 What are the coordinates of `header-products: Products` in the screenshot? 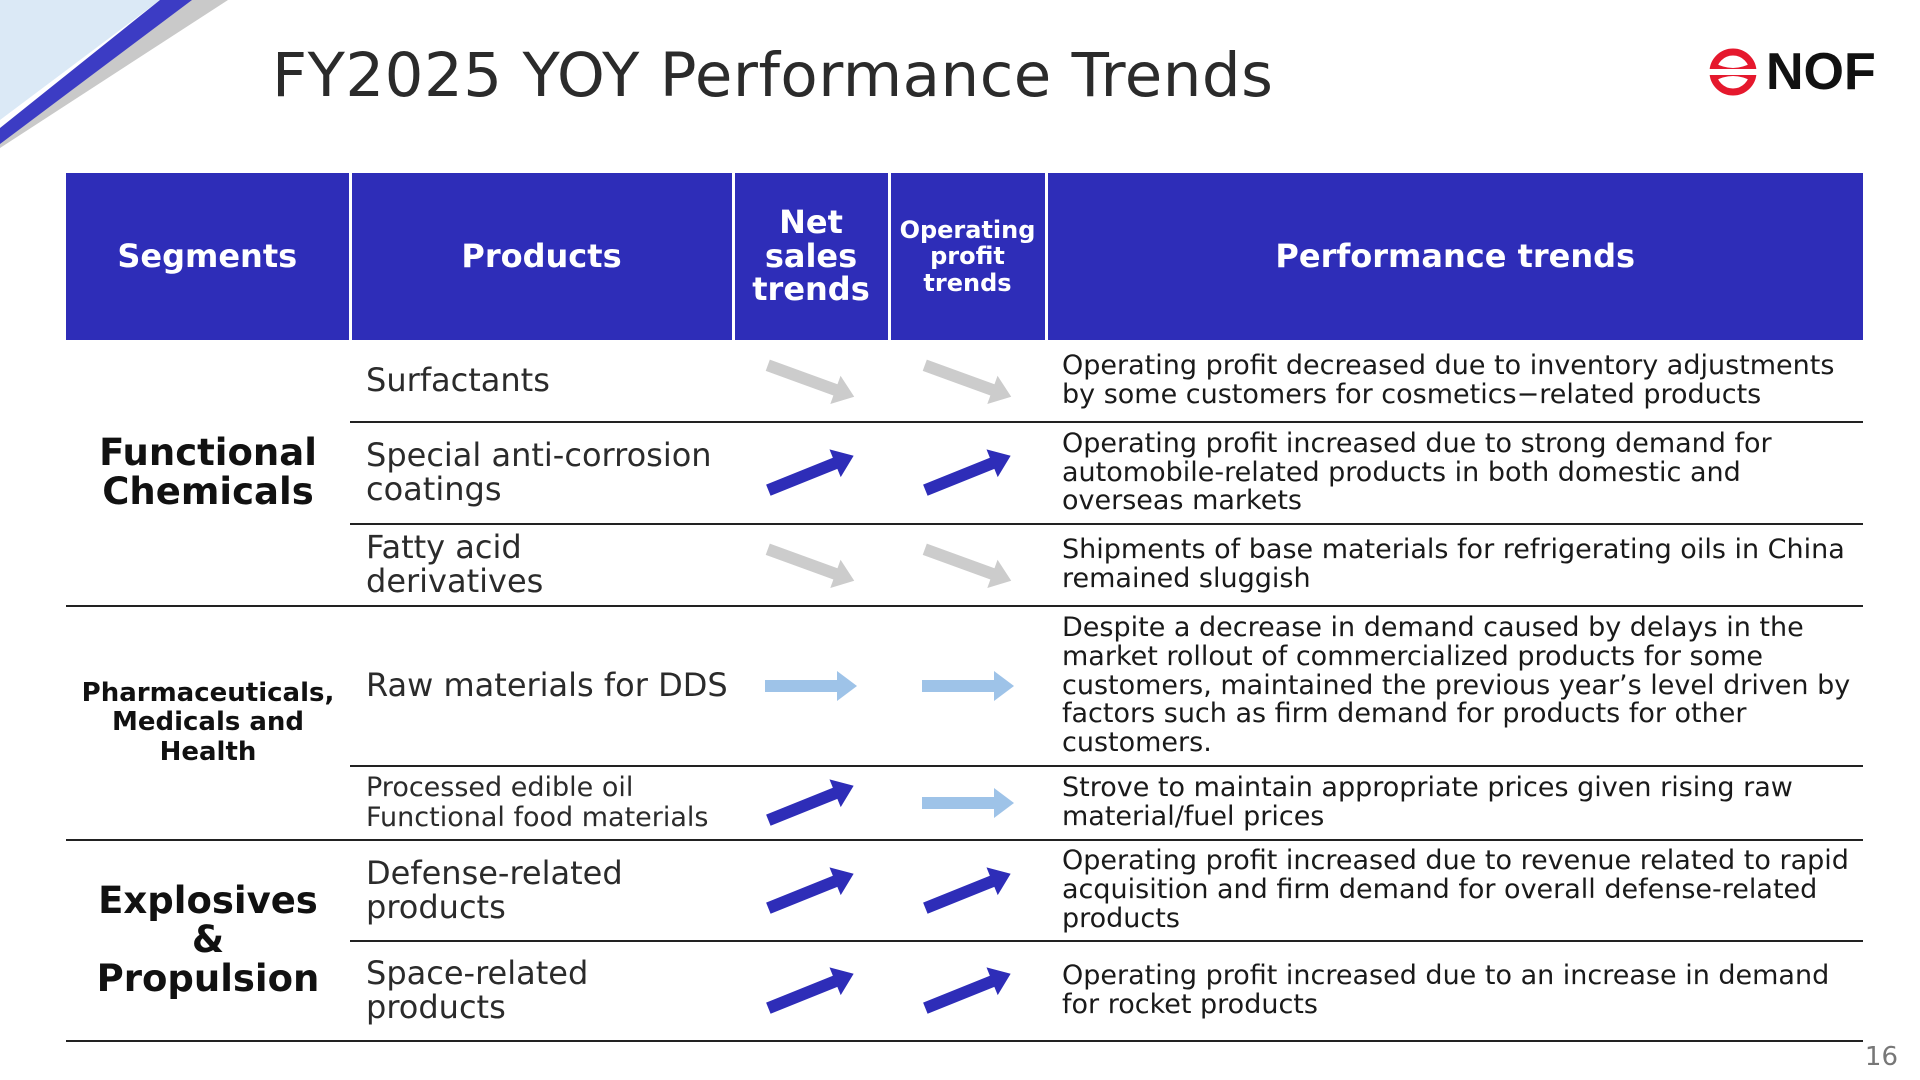 It's located at (540, 256).